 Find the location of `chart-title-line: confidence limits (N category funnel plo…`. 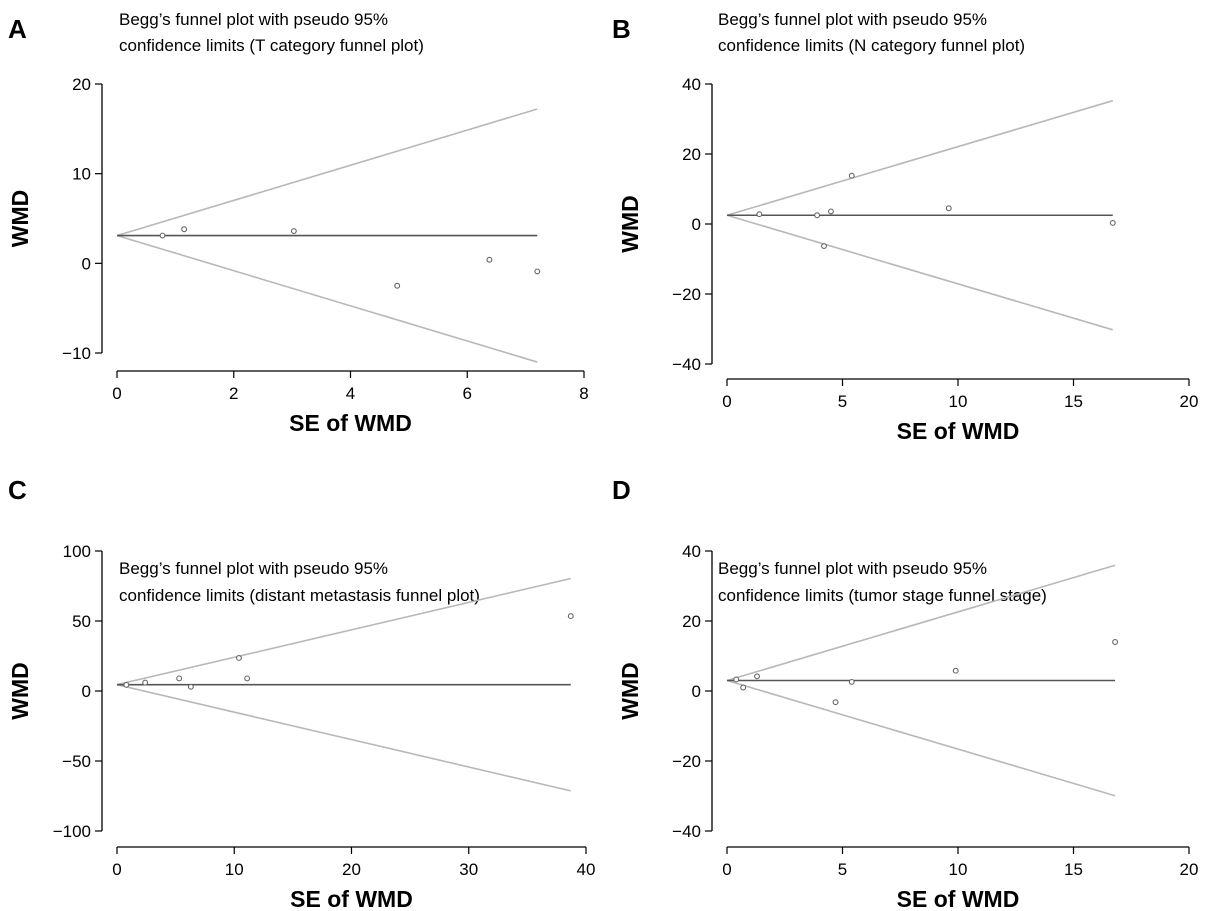

chart-title-line: confidence limits (N category funnel plo… is located at coordinates (871, 45).